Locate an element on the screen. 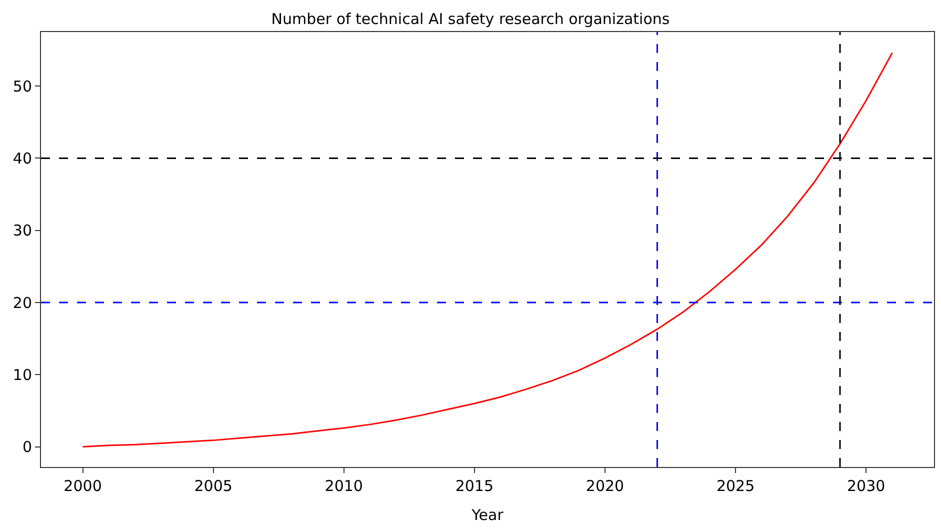 Image resolution: width=941 pixels, height=532 pixels. x-tick-label: 2005 is located at coordinates (213, 486).